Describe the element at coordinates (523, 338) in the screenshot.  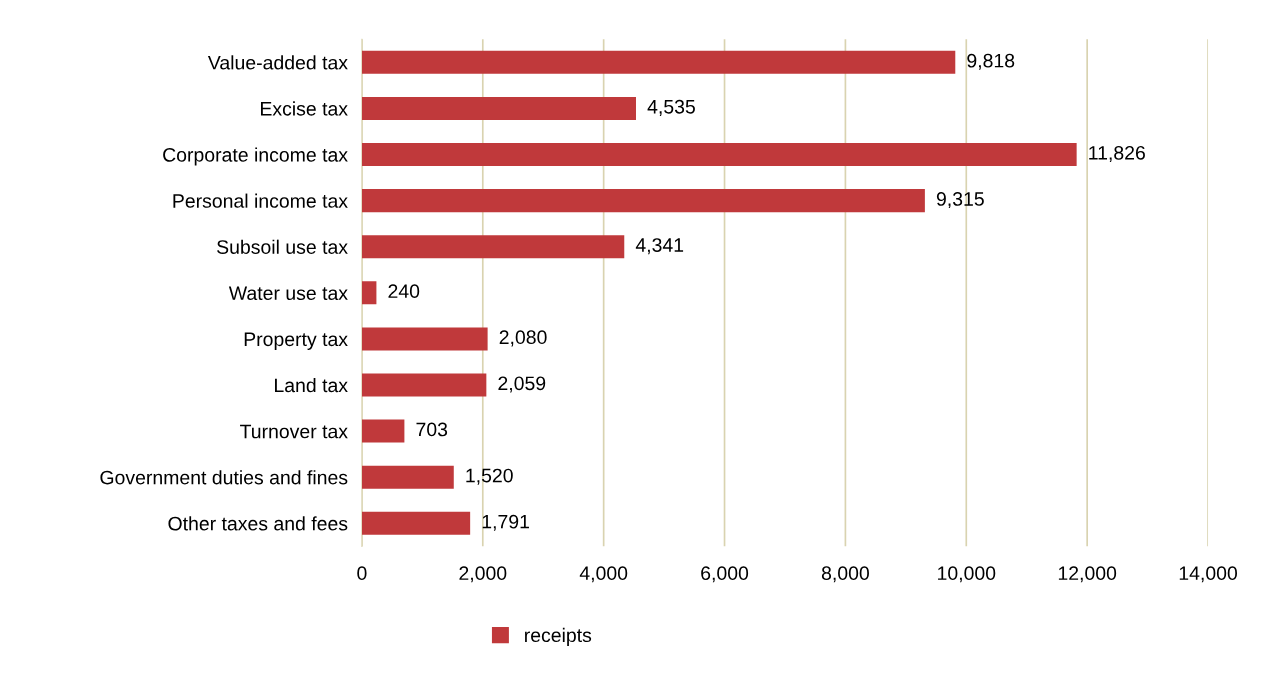
I see `data-label: 2,080` at that location.